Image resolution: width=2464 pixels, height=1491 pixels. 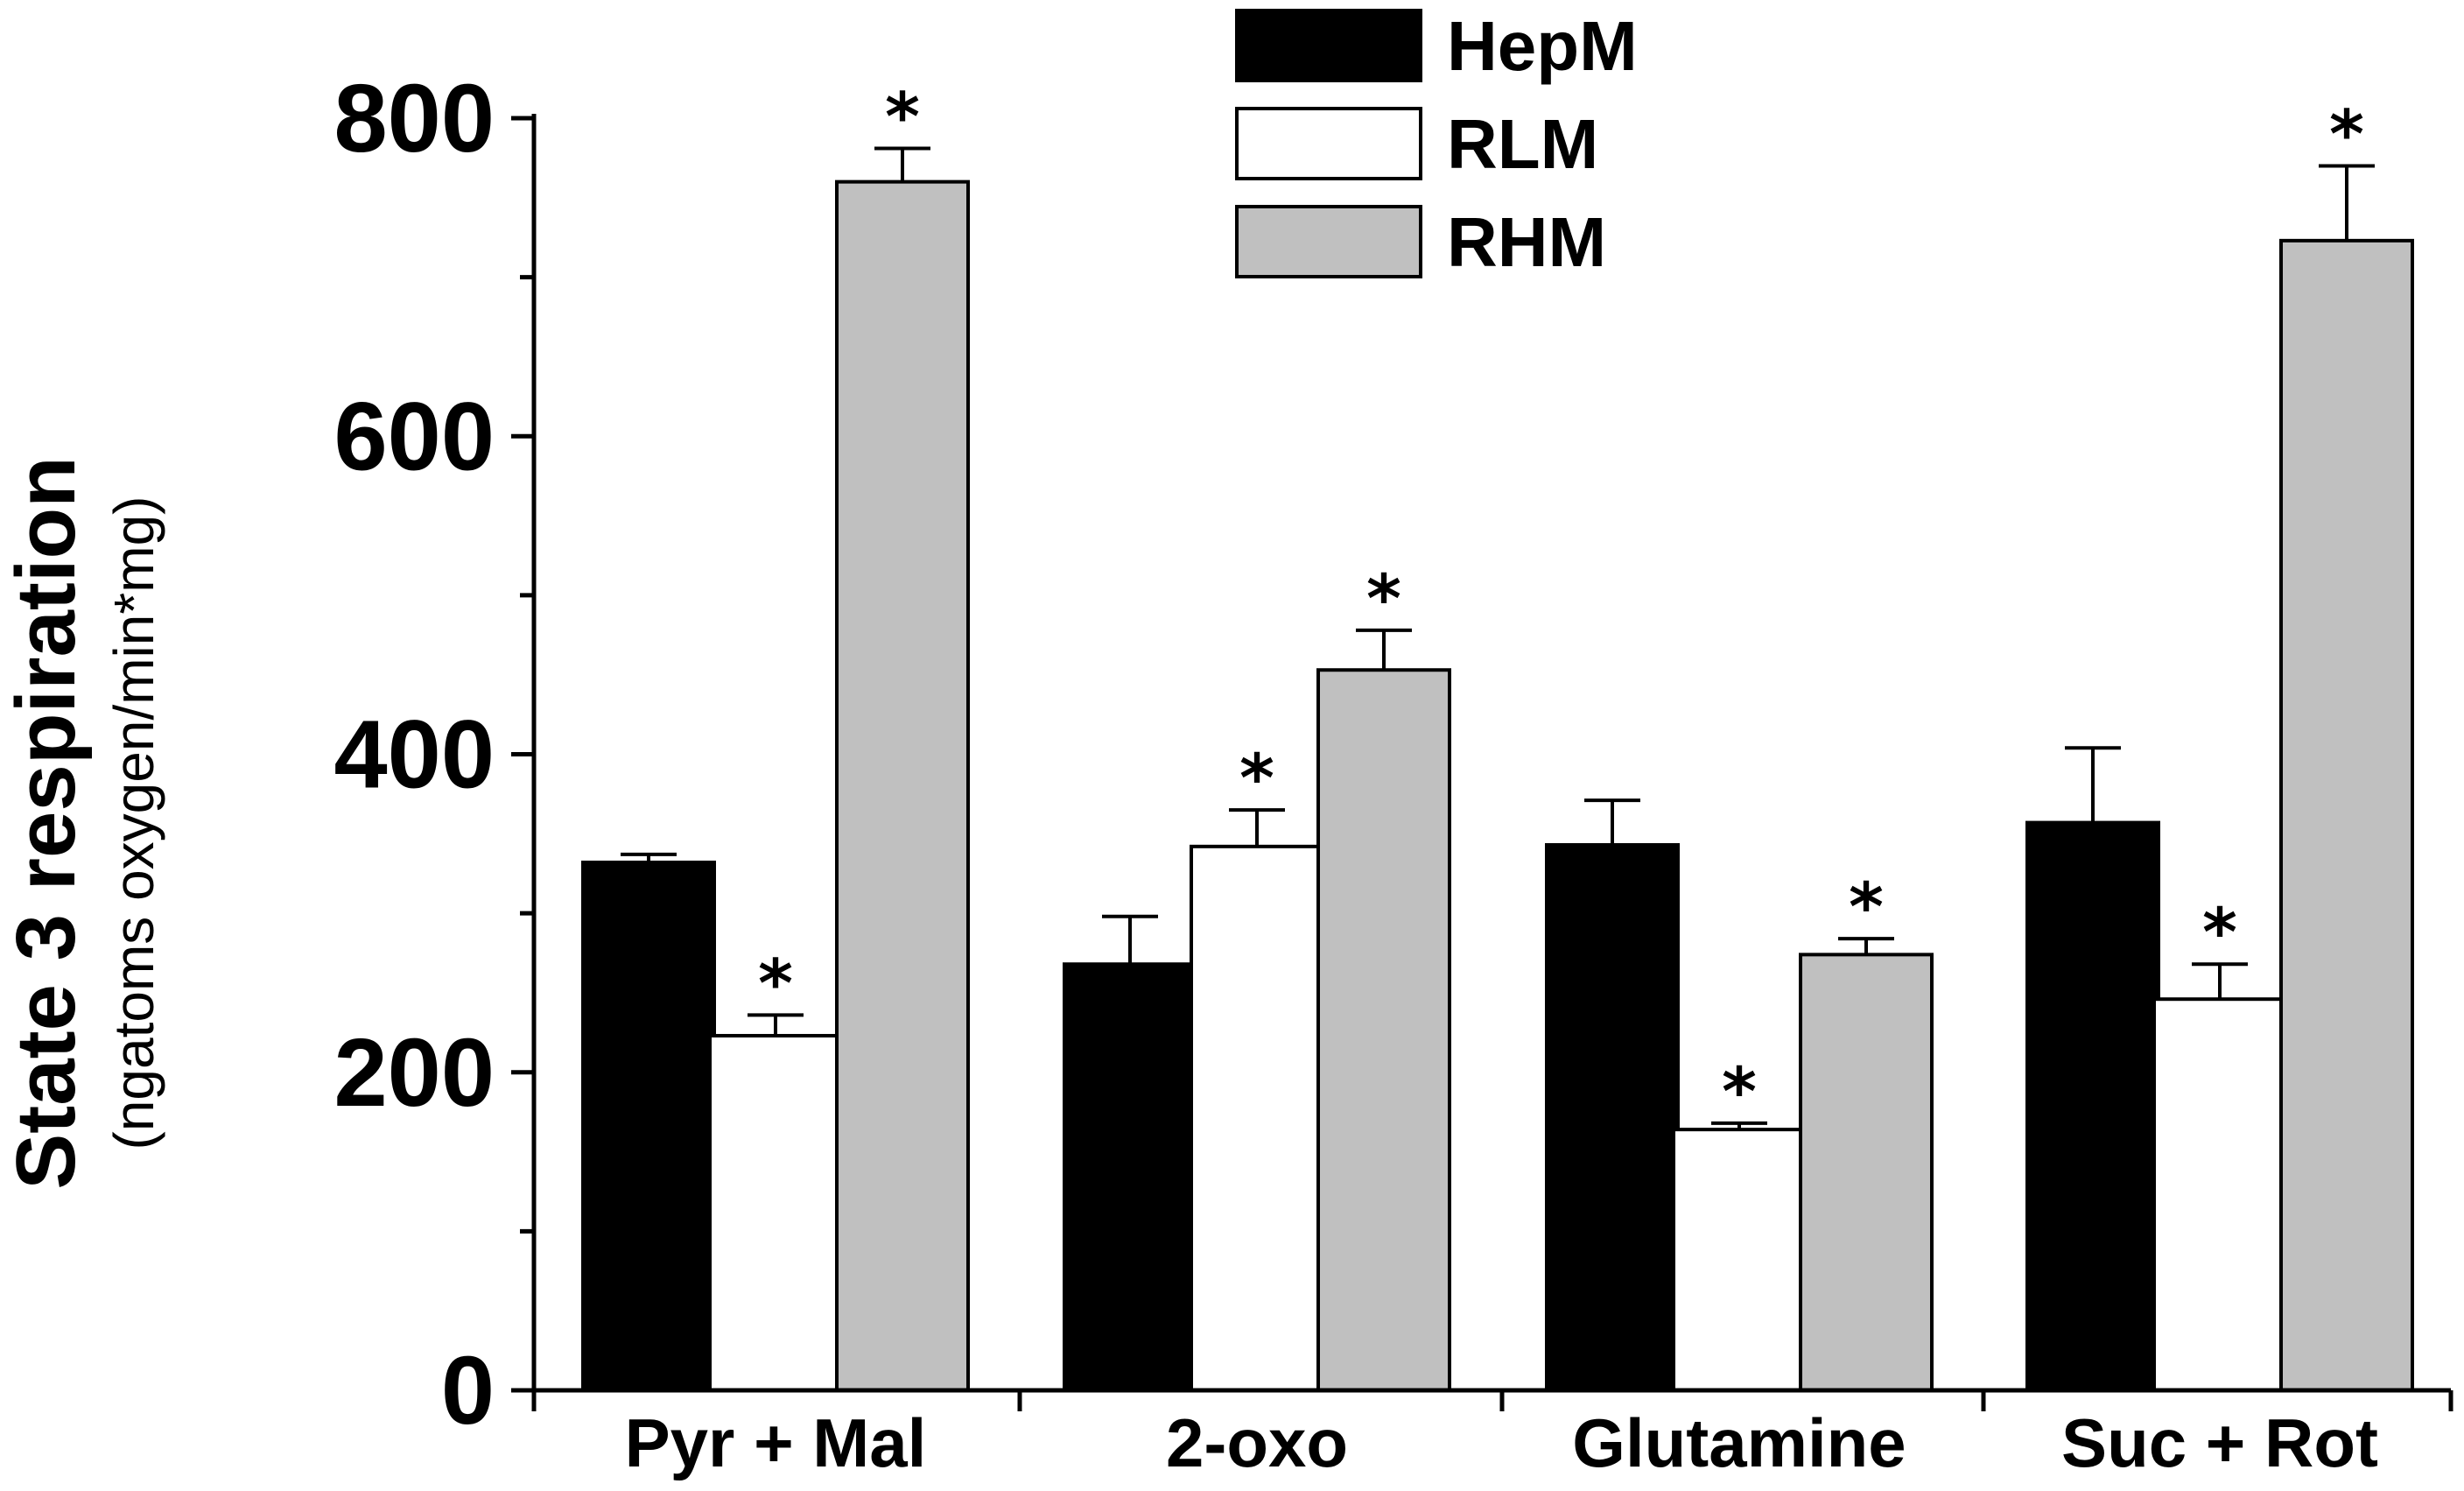 What do you see at coordinates (2346, 133) in the screenshot?
I see `significance-marker-rhm-4: *` at bounding box center [2346, 133].